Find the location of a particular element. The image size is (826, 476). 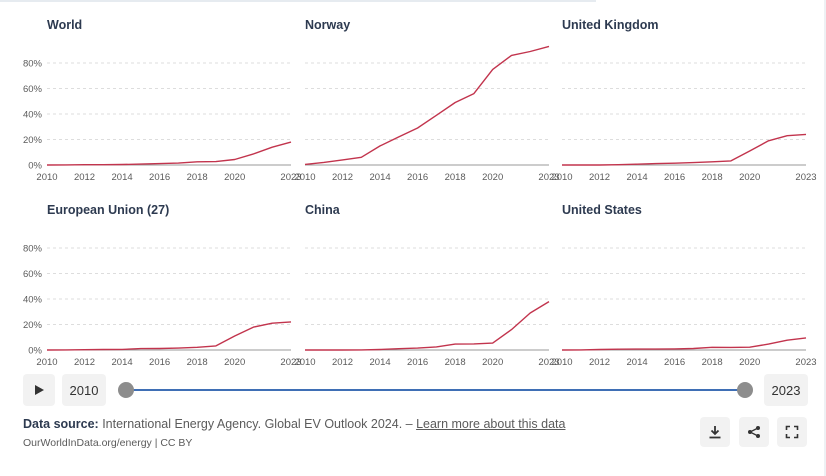

data-source-label: Data source: is located at coordinates (61, 424).